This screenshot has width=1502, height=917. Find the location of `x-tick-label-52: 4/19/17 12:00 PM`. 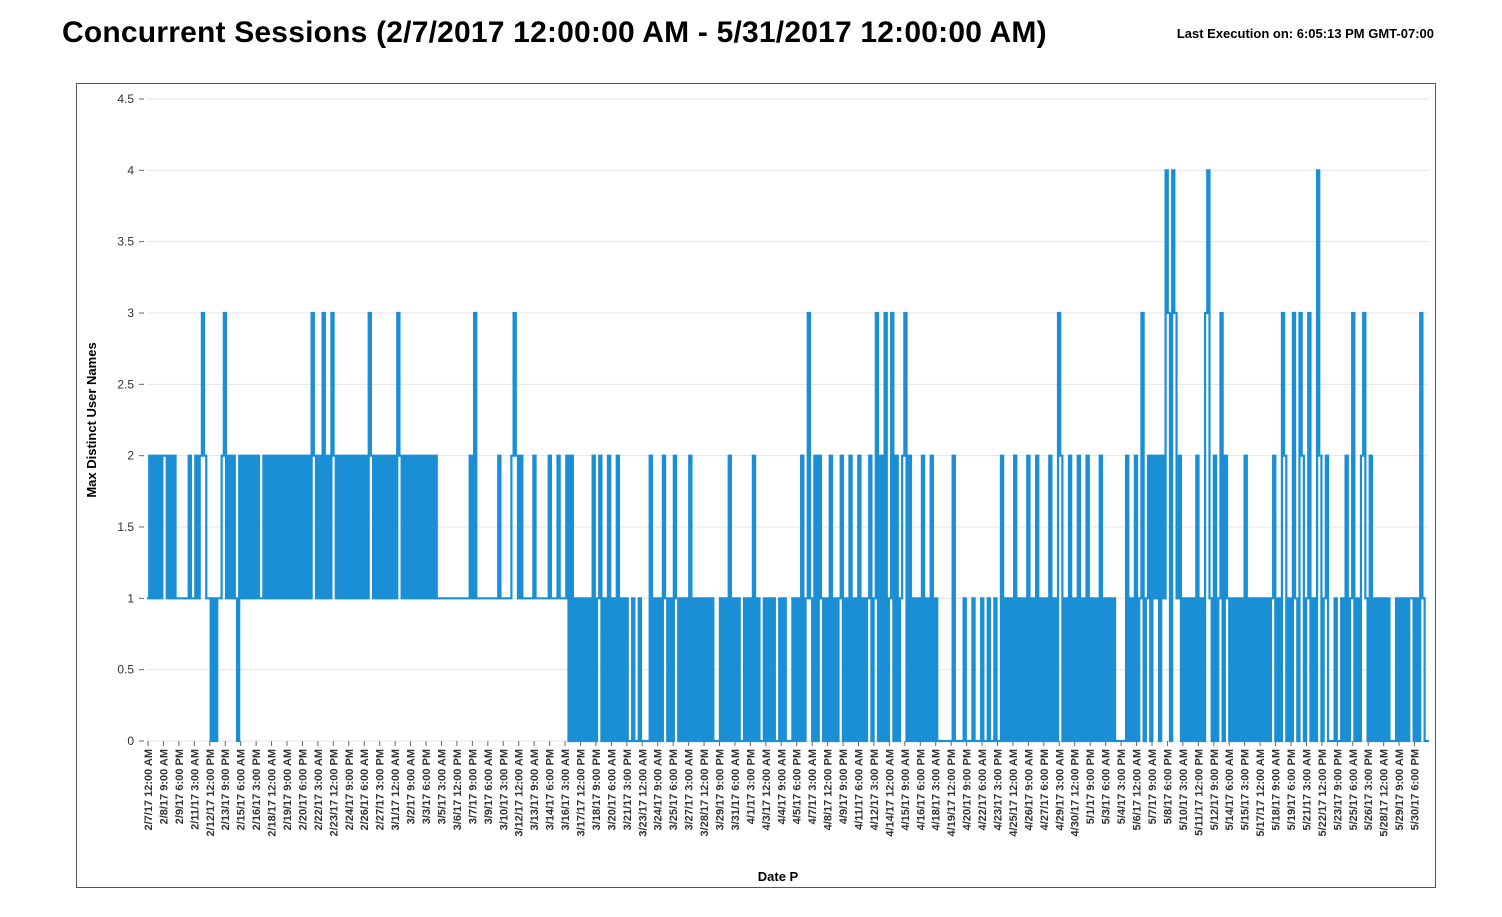

x-tick-label-52: 4/19/17 12:00 PM is located at coordinates (952, 792).